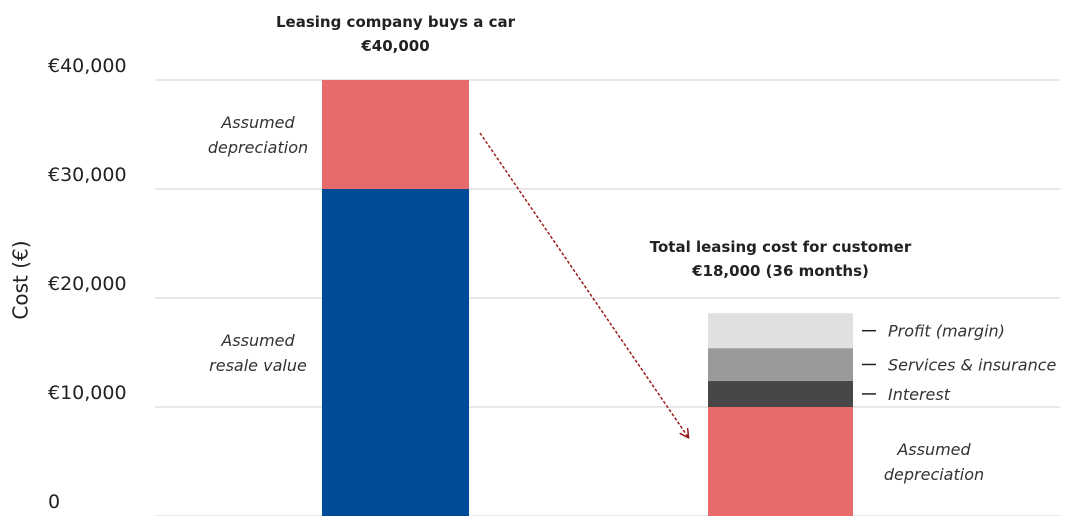  I want to click on y-axis-label: Cost (€), so click(21, 279).